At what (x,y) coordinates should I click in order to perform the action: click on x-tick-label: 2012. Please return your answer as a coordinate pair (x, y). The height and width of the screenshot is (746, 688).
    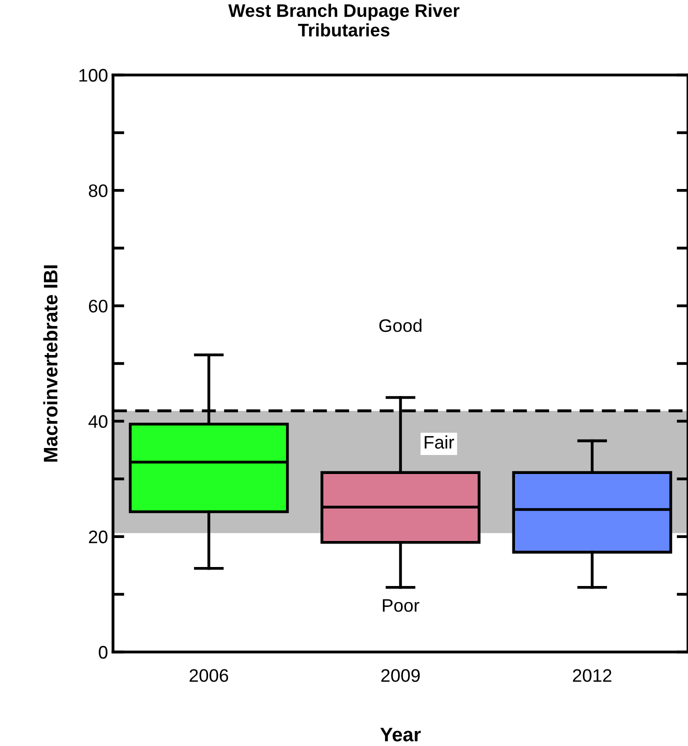
    Looking at the image, I should click on (592, 675).